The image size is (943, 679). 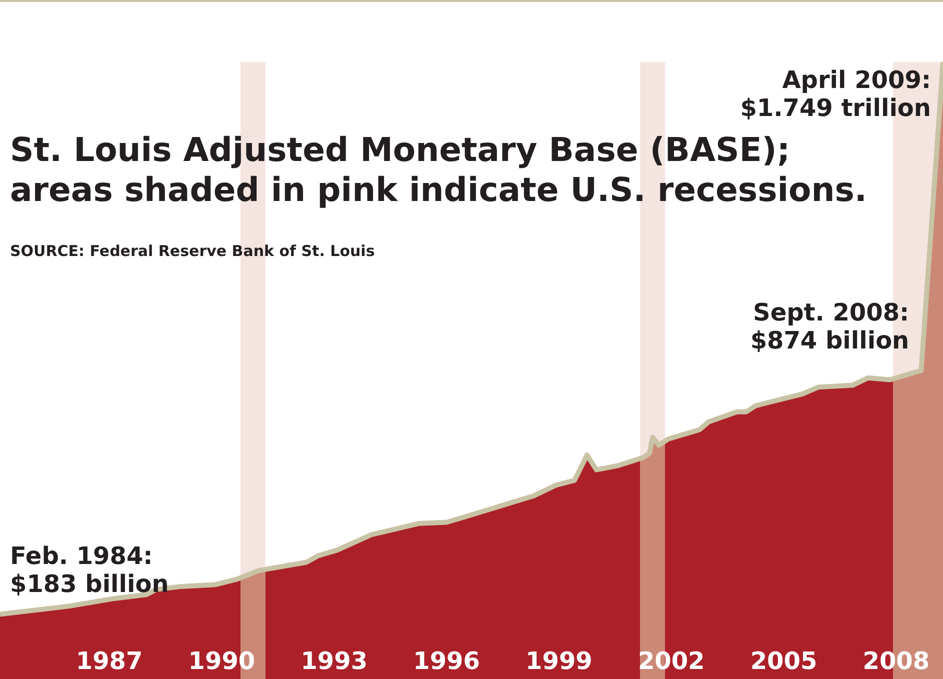 I want to click on x-tick-label: 2005, so click(x=784, y=661).